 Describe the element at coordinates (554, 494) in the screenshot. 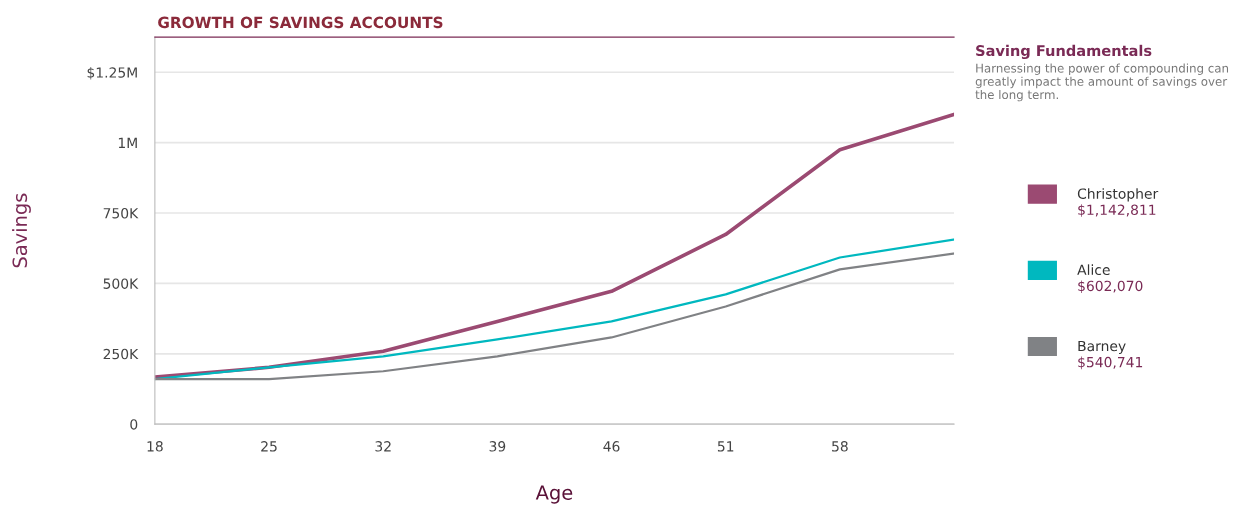

I see `x-axis-title: Age` at that location.